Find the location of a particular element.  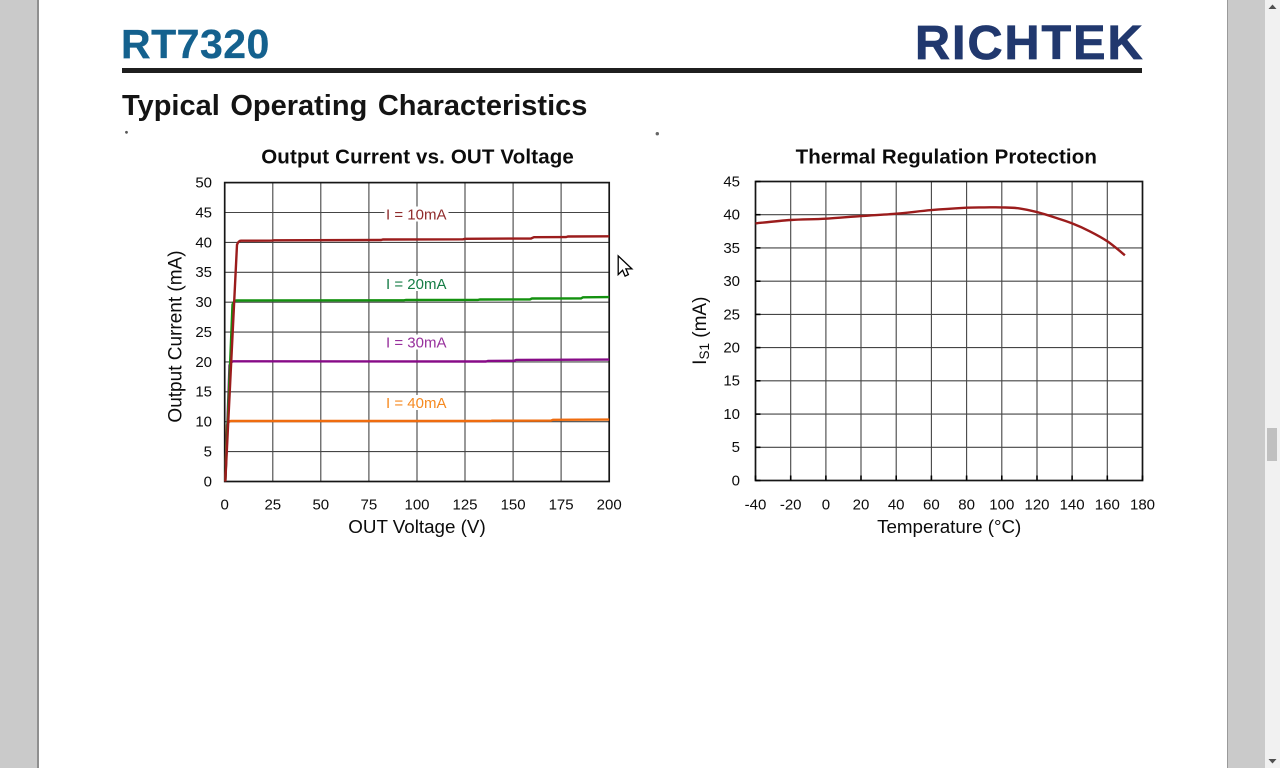

svg-text: 150 is located at coordinates (513, 504).